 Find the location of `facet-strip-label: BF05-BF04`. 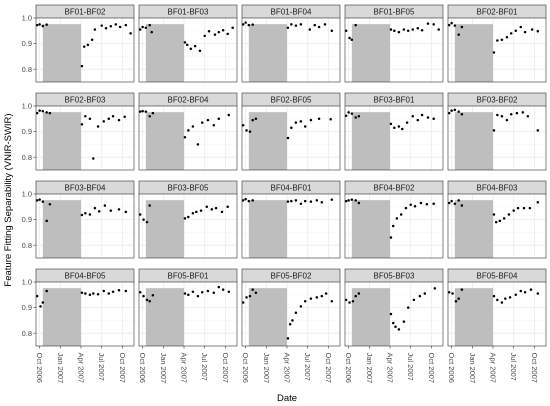

facet-strip-label: BF05-BF04 is located at coordinates (497, 276).